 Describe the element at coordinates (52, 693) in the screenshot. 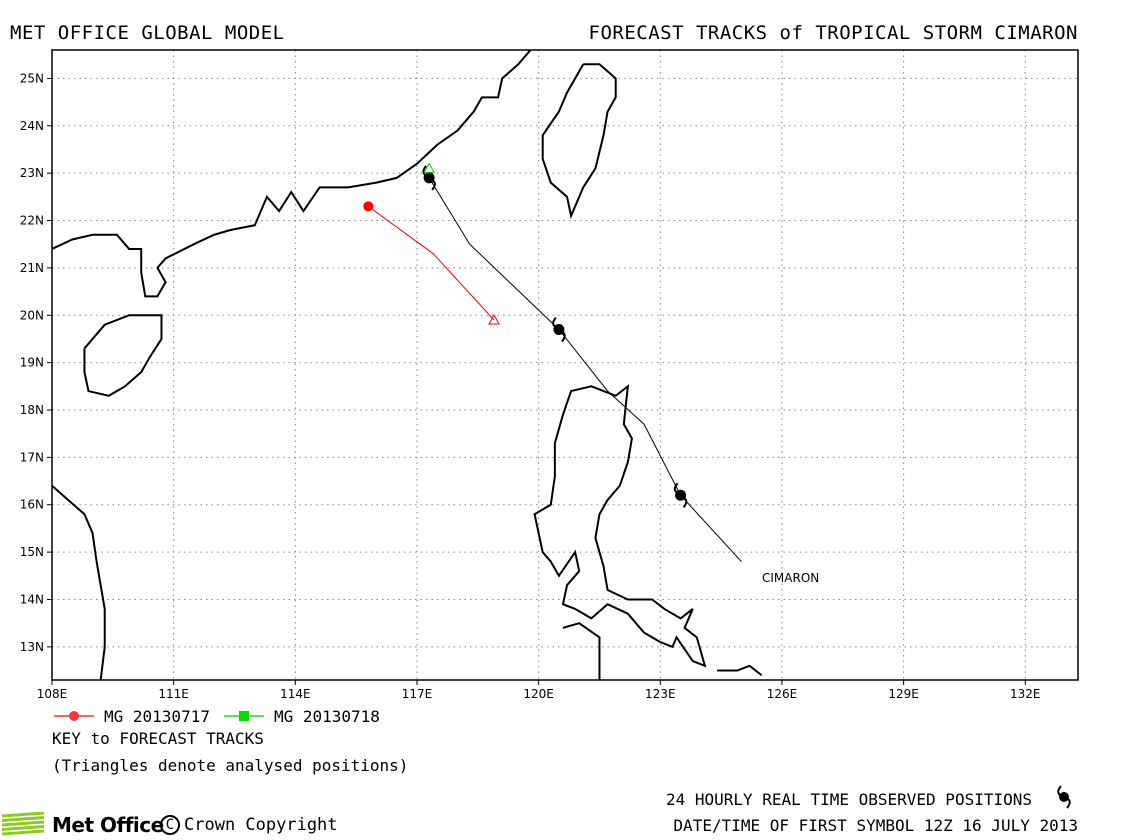

I see `lon-tick-label: 108E` at that location.